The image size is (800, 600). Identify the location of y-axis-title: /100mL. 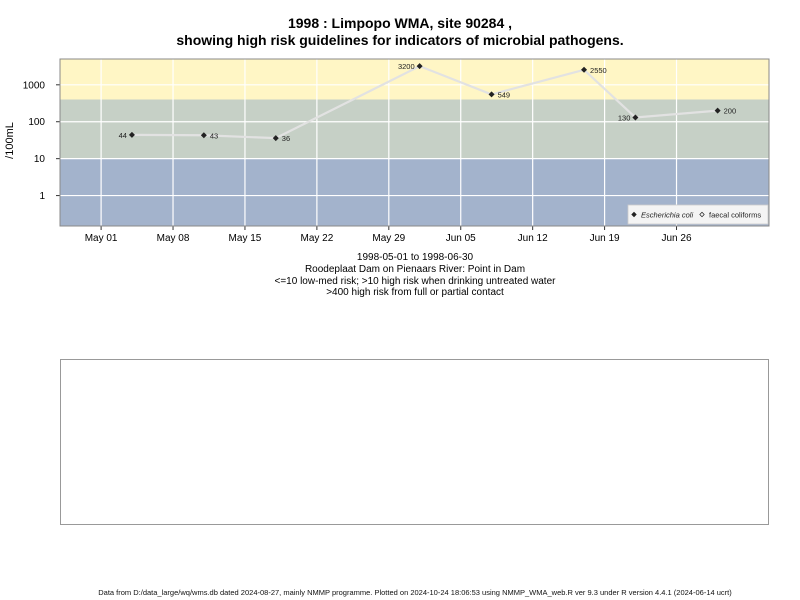
(10, 140).